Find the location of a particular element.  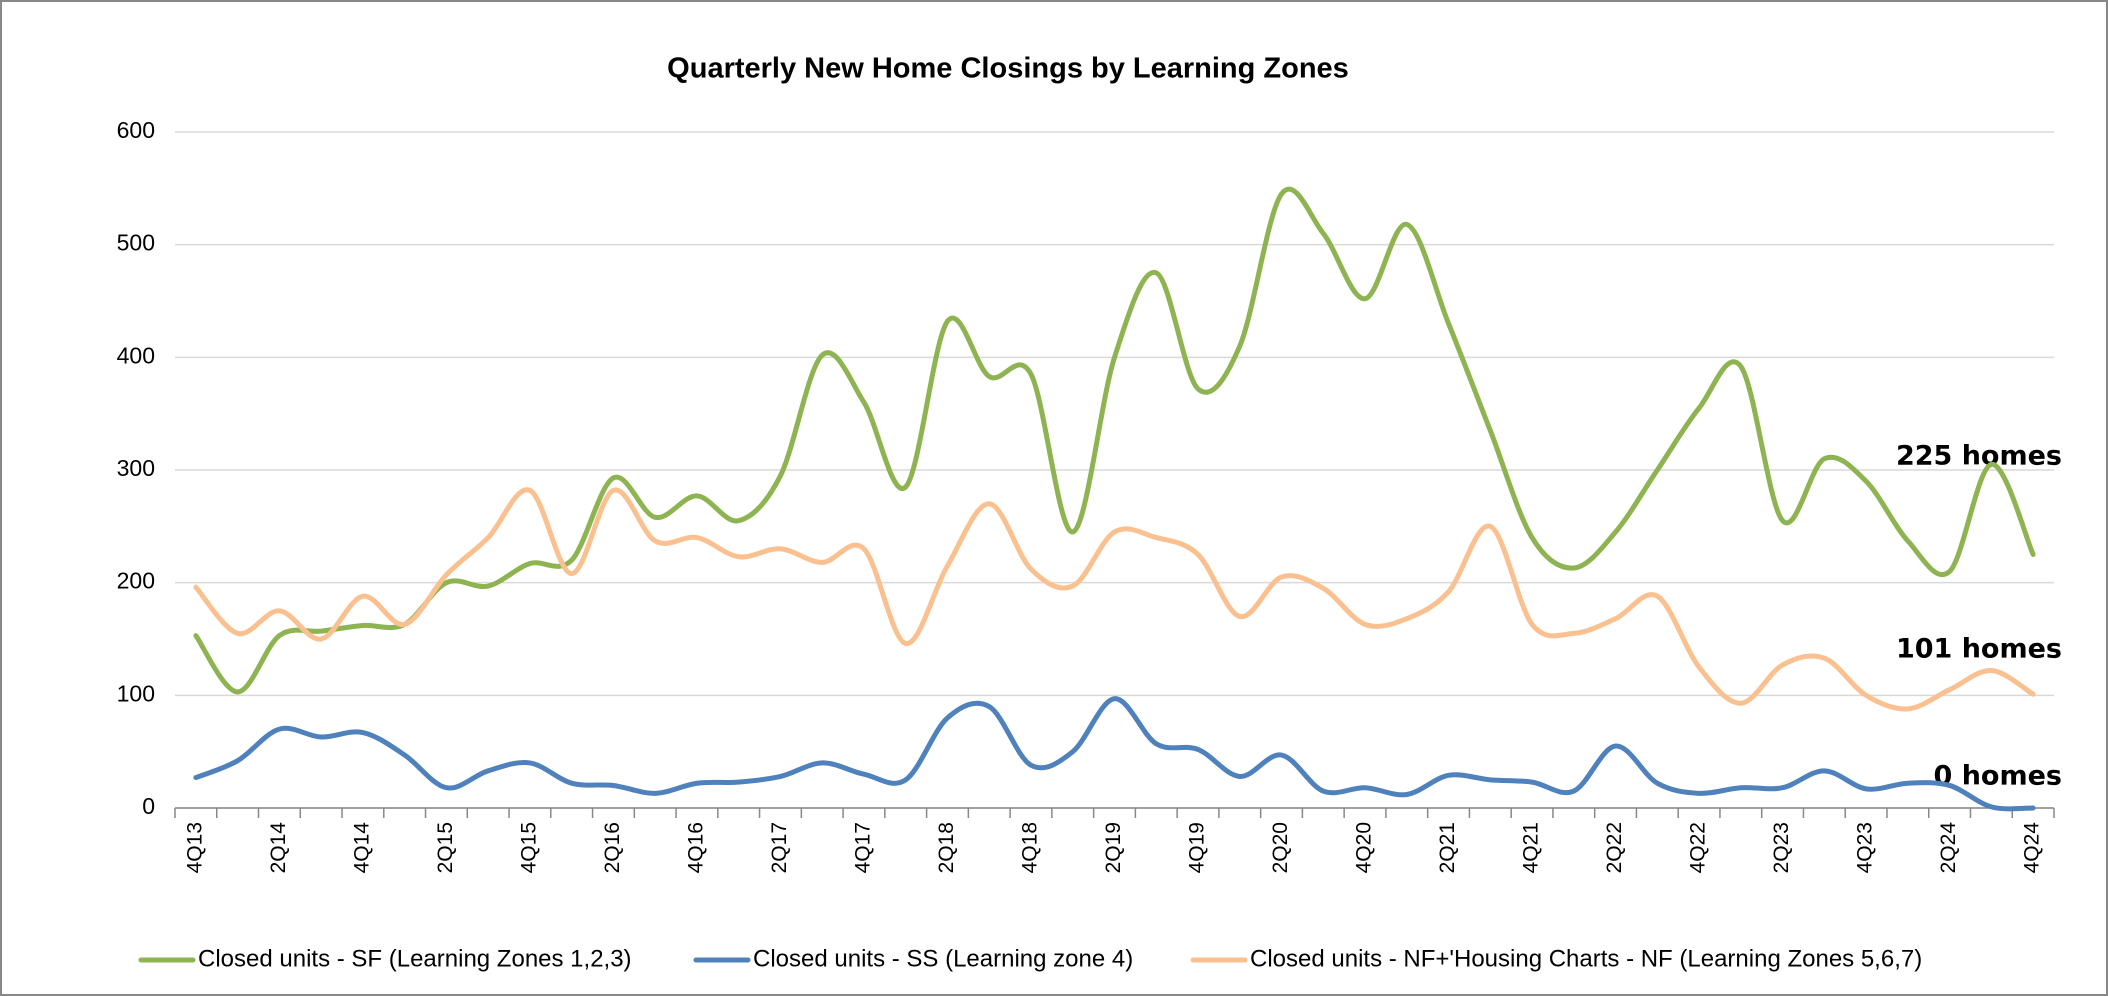

y-tick-label: 400 is located at coordinates (136, 355).